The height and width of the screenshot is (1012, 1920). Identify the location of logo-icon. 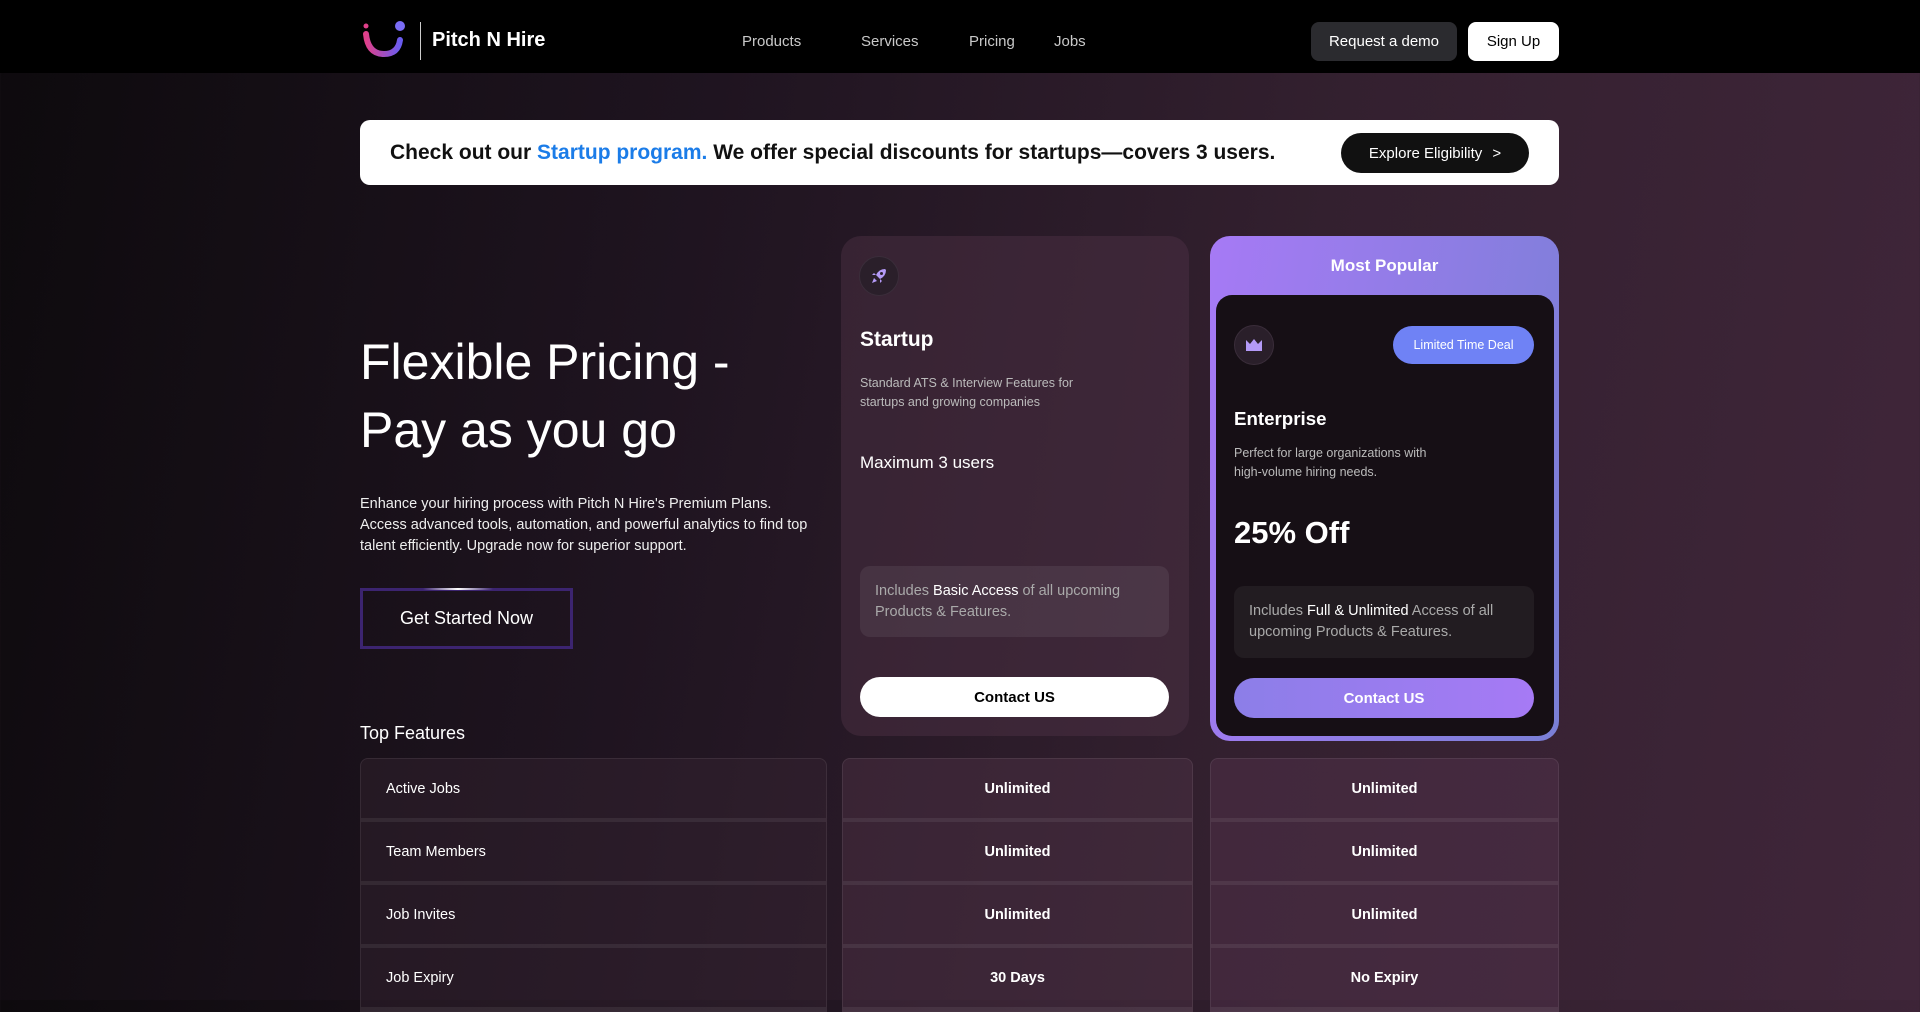
(384, 40).